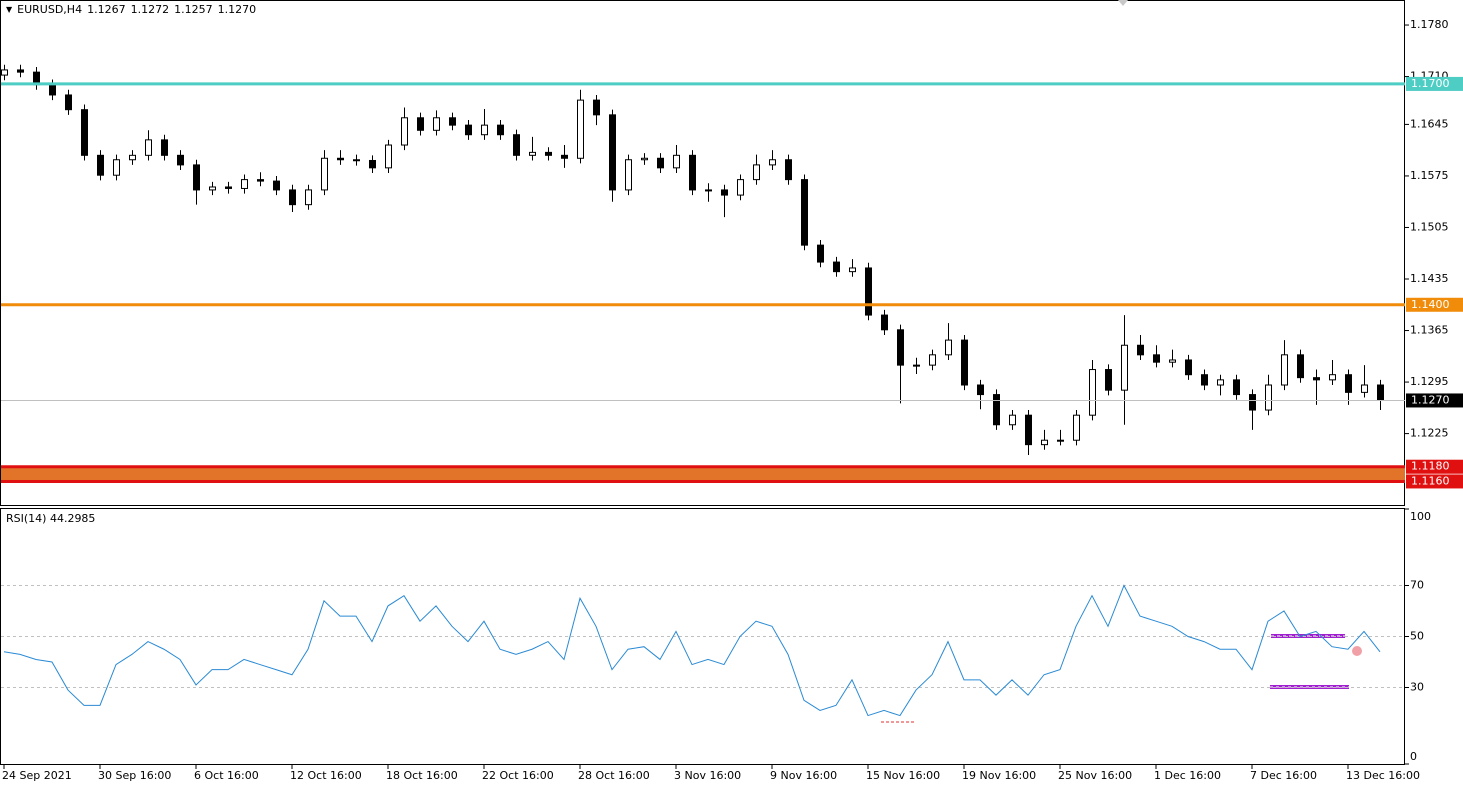 The width and height of the screenshot is (1463, 787). What do you see at coordinates (803, 775) in the screenshot?
I see `x-tick-label: 9 Nov 16:00` at bounding box center [803, 775].